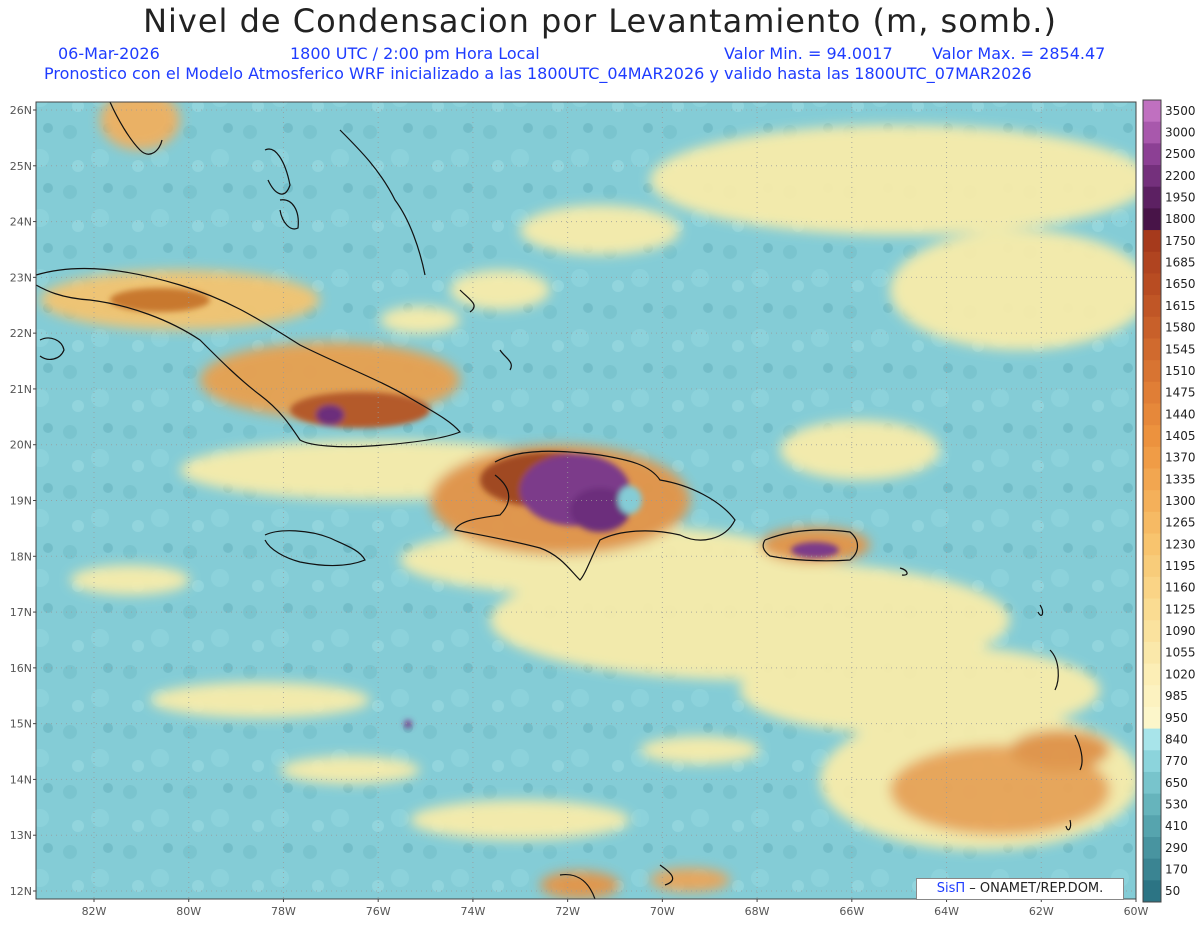  I want to click on lon-tick-label: 82W, so click(94, 911).